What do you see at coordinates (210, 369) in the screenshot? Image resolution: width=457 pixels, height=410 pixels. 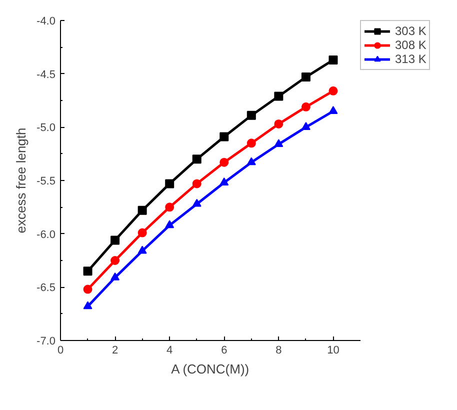 I see `x-axis-title: A (CONC(M))` at bounding box center [210, 369].